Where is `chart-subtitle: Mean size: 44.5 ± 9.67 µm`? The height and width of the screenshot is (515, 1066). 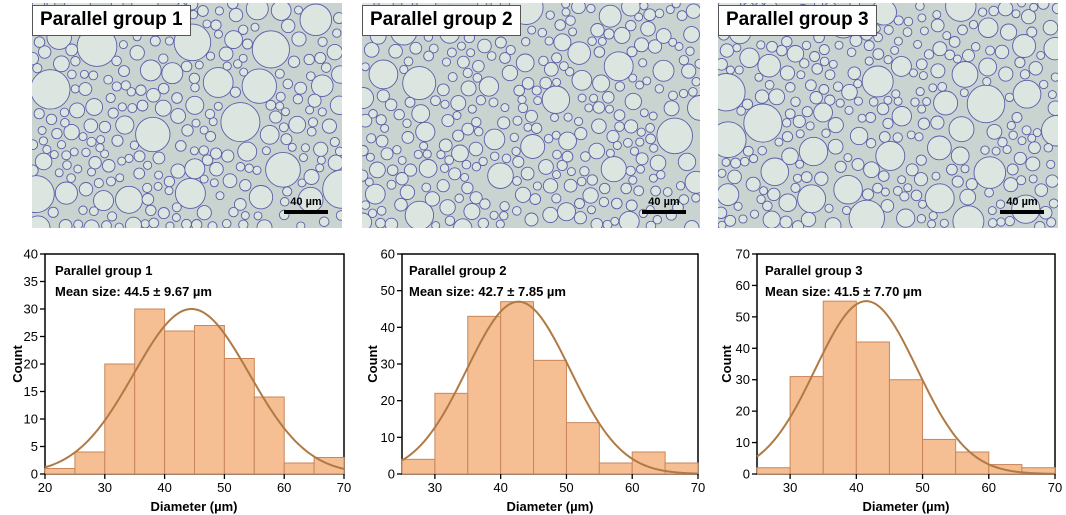
chart-subtitle: Mean size: 44.5 ± 9.67 µm is located at coordinates (133, 291).